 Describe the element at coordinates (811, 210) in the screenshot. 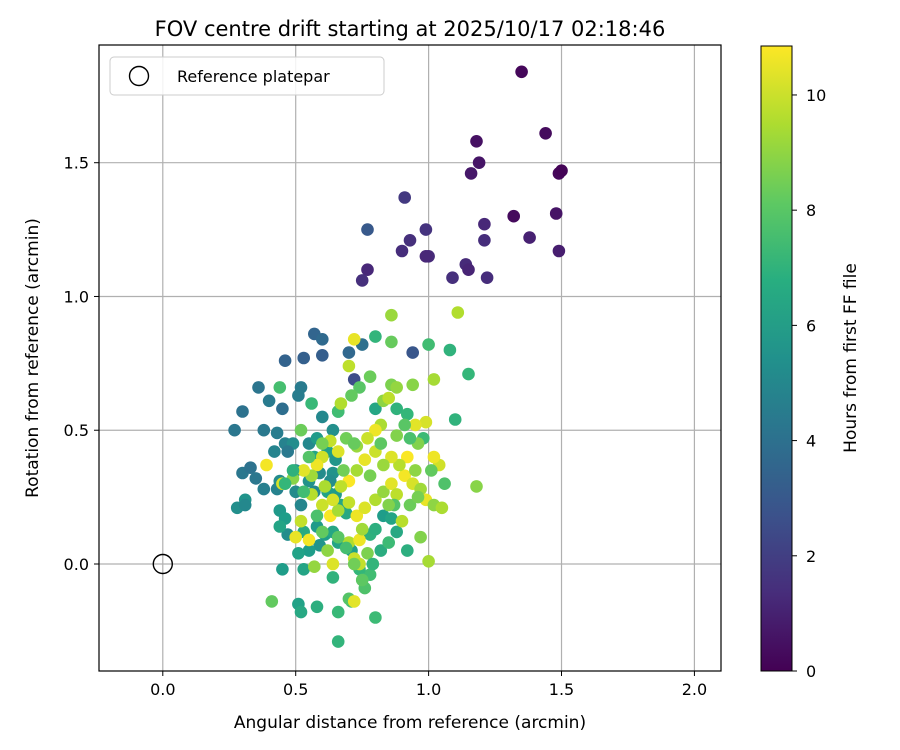

I see `colorbar-tick-label: 8` at that location.